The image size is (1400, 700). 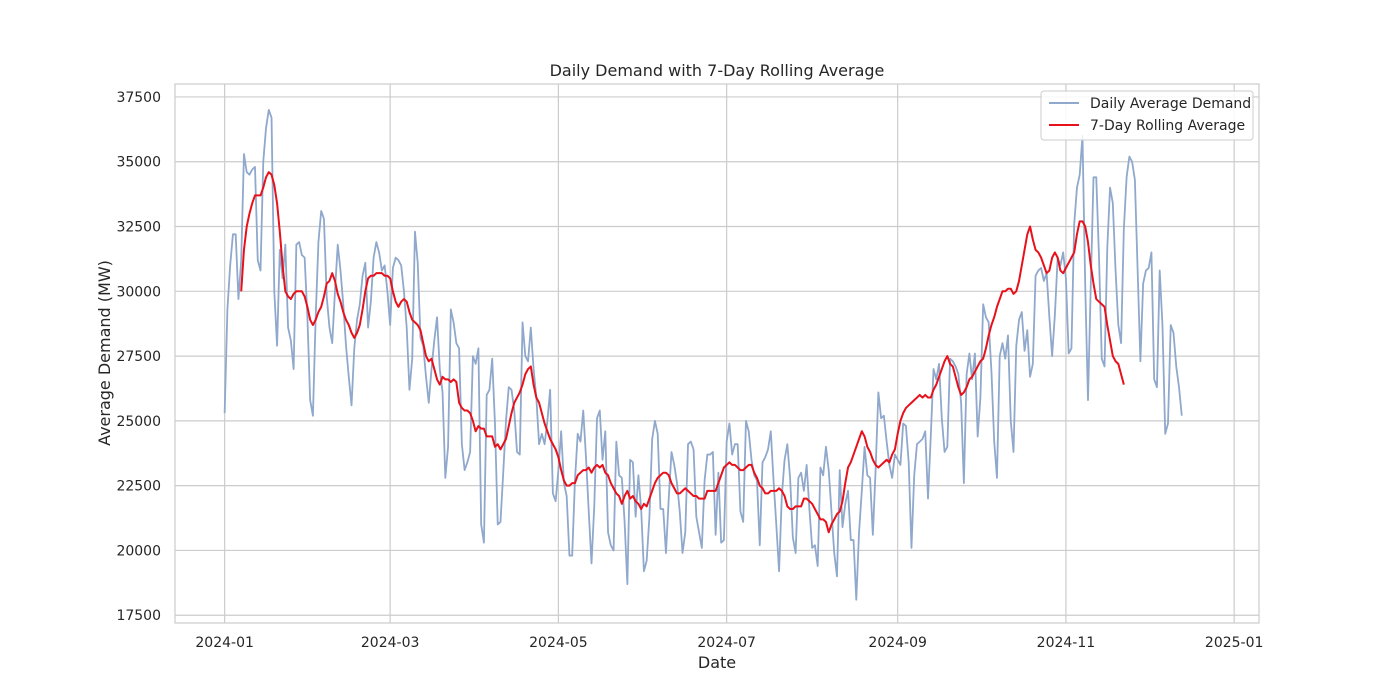 What do you see at coordinates (138, 551) in the screenshot?
I see `y-tick-label: 20000` at bounding box center [138, 551].